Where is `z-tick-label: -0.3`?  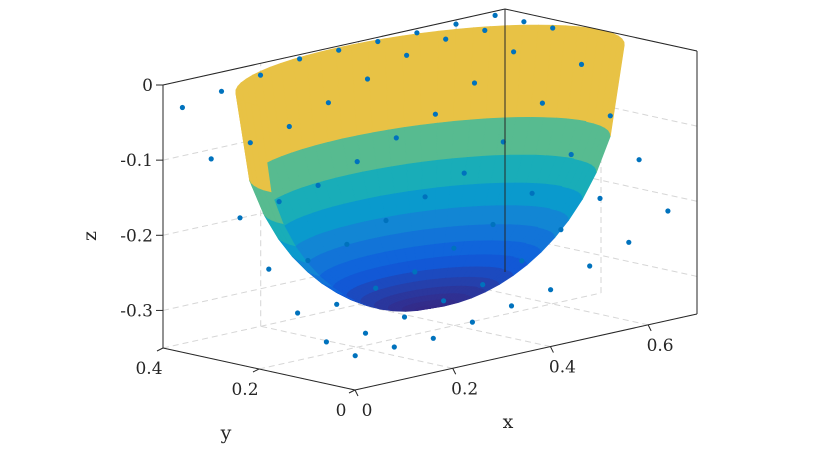
z-tick-label: -0.3 is located at coordinates (136, 311).